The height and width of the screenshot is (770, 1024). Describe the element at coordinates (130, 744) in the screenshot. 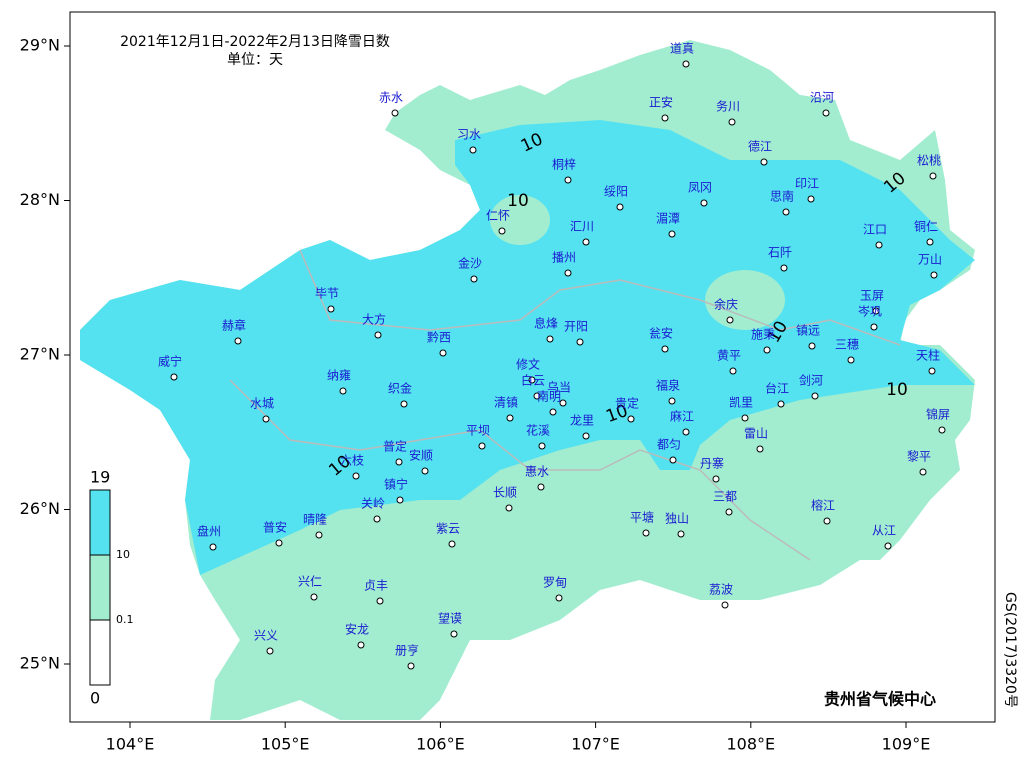

I see `x-tick-label: 104°E` at that location.